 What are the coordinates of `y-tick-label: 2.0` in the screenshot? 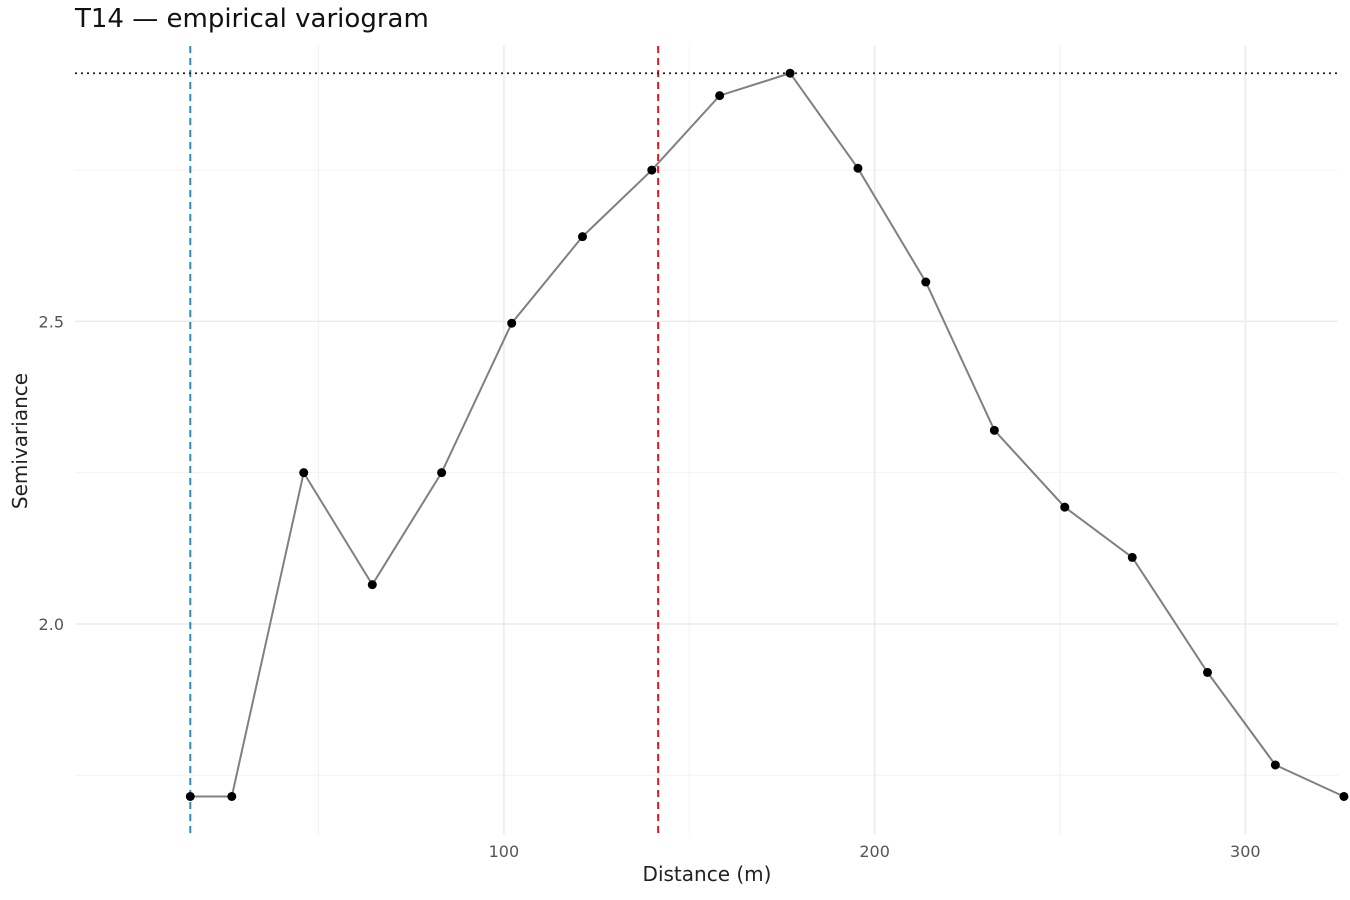 It's located at (51, 624).